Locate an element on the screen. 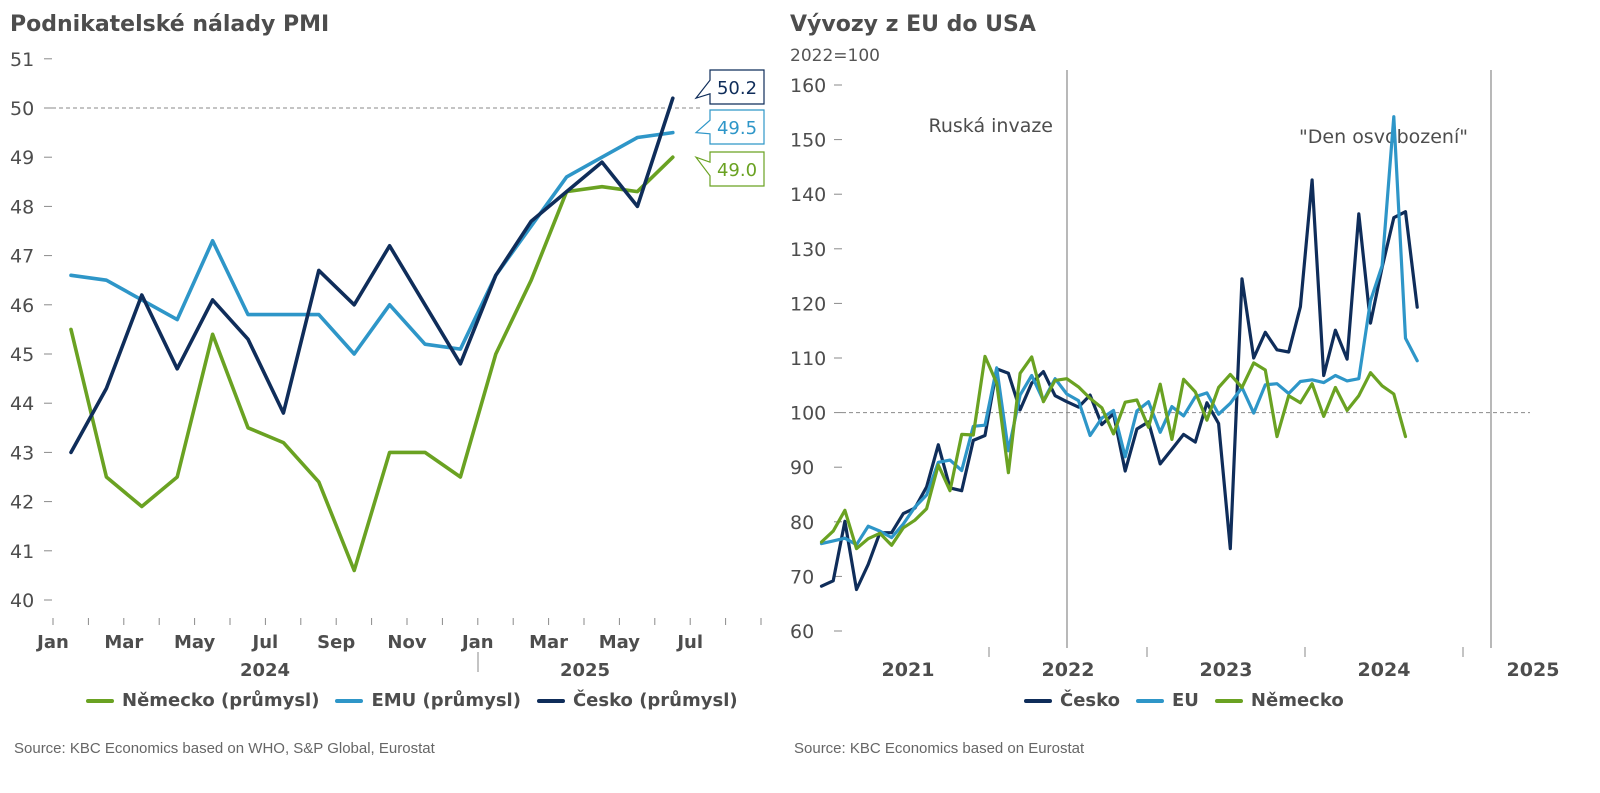  y-tick-label: 60 is located at coordinates (802, 632).